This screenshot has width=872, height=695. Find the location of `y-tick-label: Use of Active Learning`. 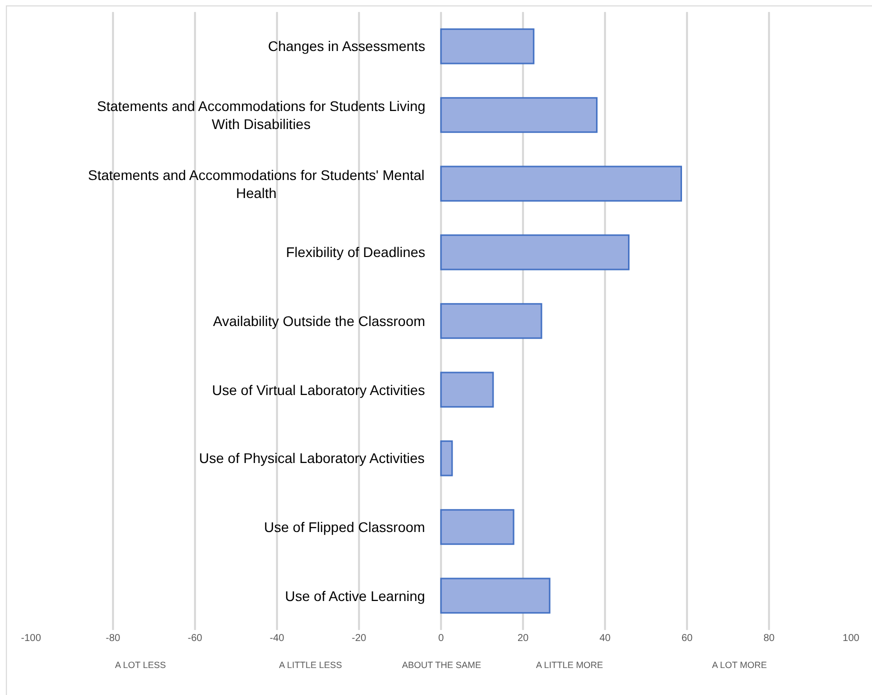

y-tick-label: Use of Active Learning is located at coordinates (355, 596).